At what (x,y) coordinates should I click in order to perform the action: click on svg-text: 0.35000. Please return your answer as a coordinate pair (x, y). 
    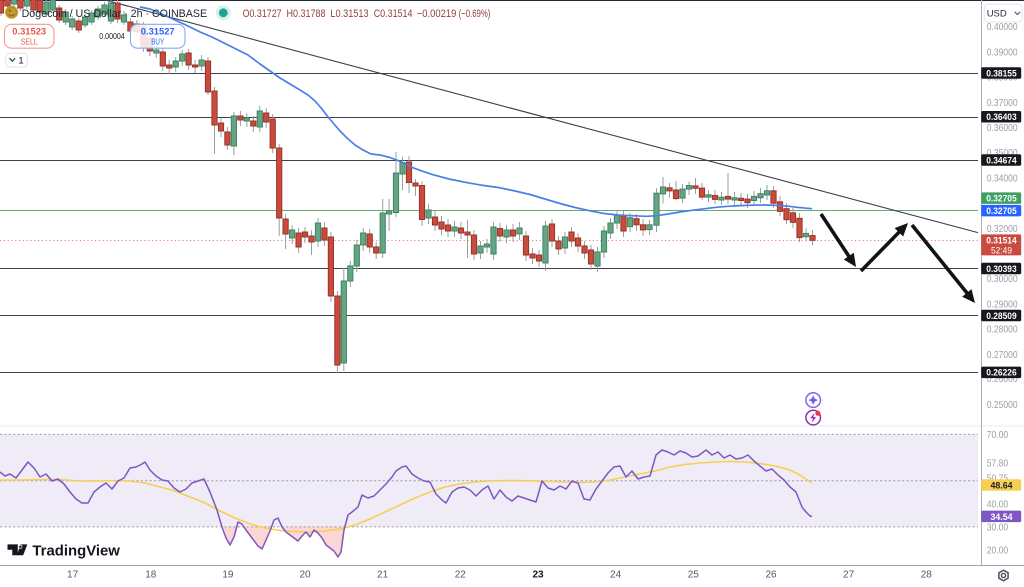
    Looking at the image, I should click on (1002, 153).